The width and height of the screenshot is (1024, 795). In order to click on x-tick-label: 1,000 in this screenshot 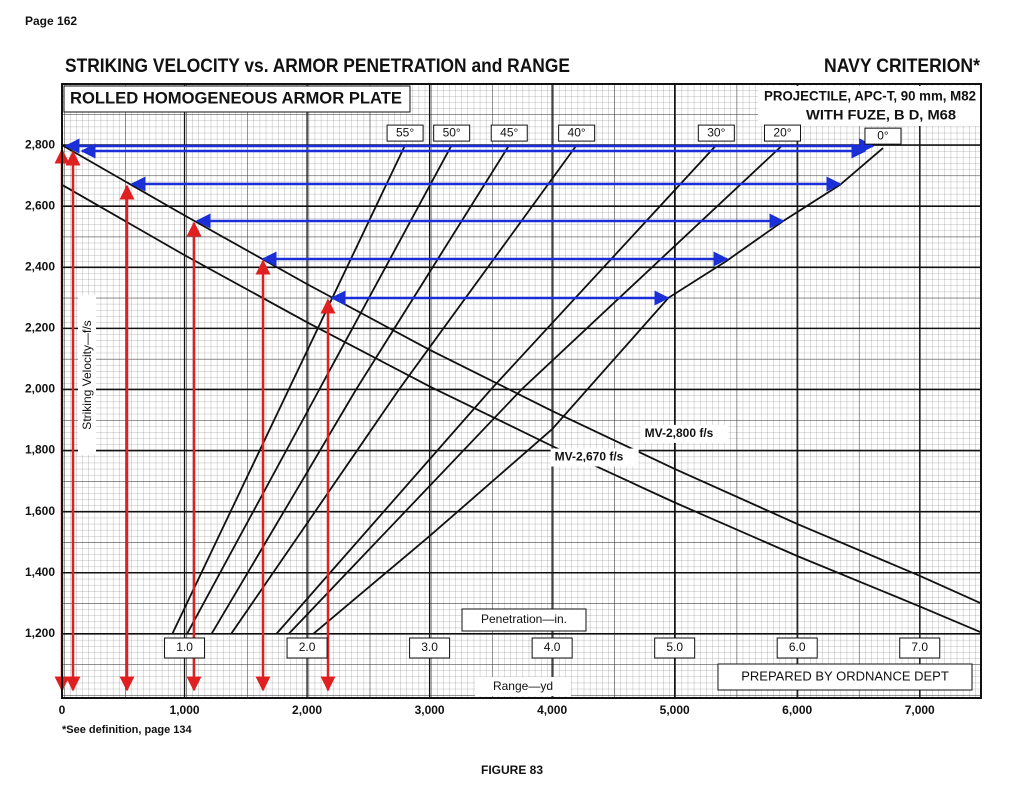, I will do `click(185, 710)`.